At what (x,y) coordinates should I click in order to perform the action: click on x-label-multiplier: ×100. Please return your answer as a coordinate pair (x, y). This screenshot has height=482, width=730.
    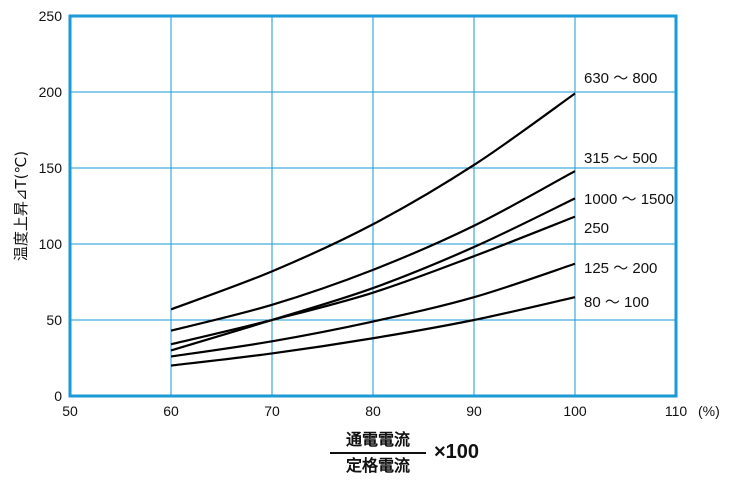
    Looking at the image, I should click on (457, 452).